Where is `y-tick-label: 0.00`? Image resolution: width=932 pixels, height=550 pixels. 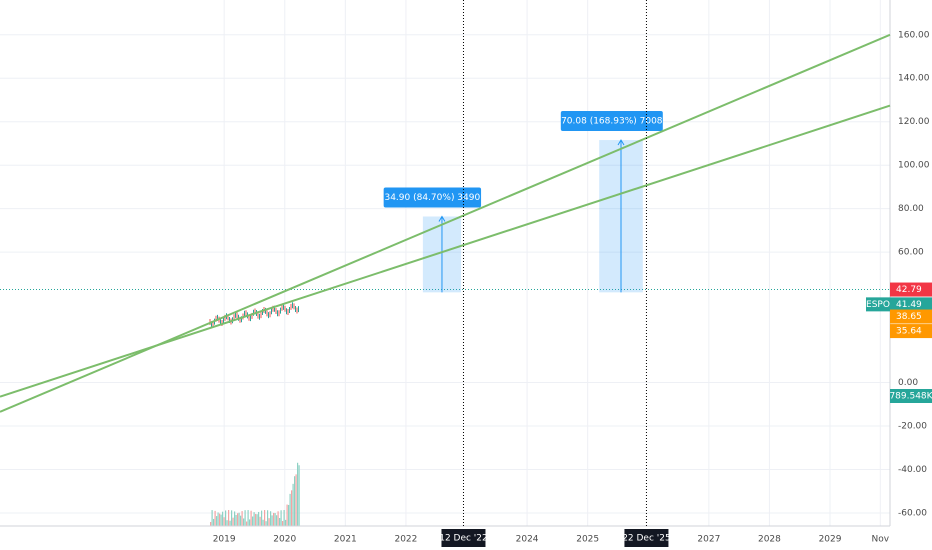
y-tick-label: 0.00 is located at coordinates (908, 383).